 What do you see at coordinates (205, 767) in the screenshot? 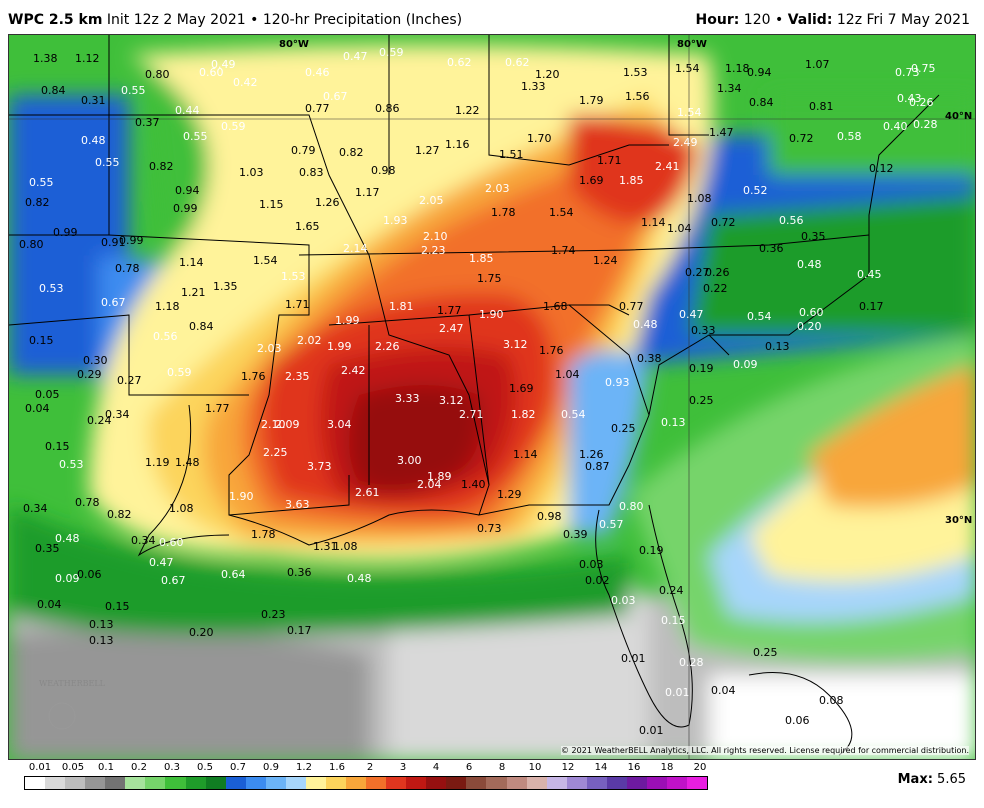
I see `legend-tick-label: 0.5` at bounding box center [205, 767].